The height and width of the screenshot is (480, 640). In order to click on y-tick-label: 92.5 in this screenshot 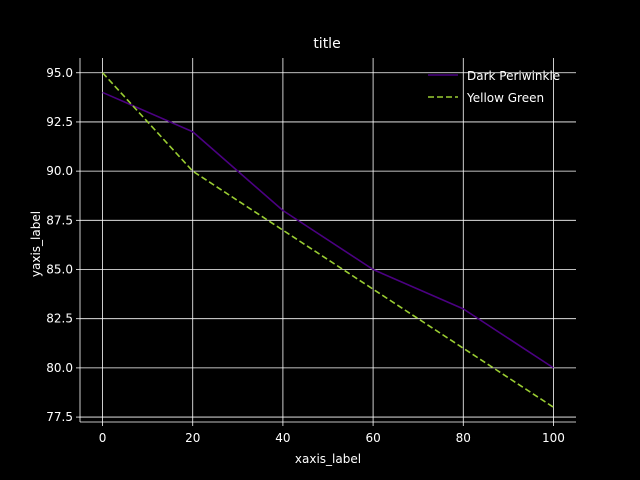, I will do `click(59, 122)`.